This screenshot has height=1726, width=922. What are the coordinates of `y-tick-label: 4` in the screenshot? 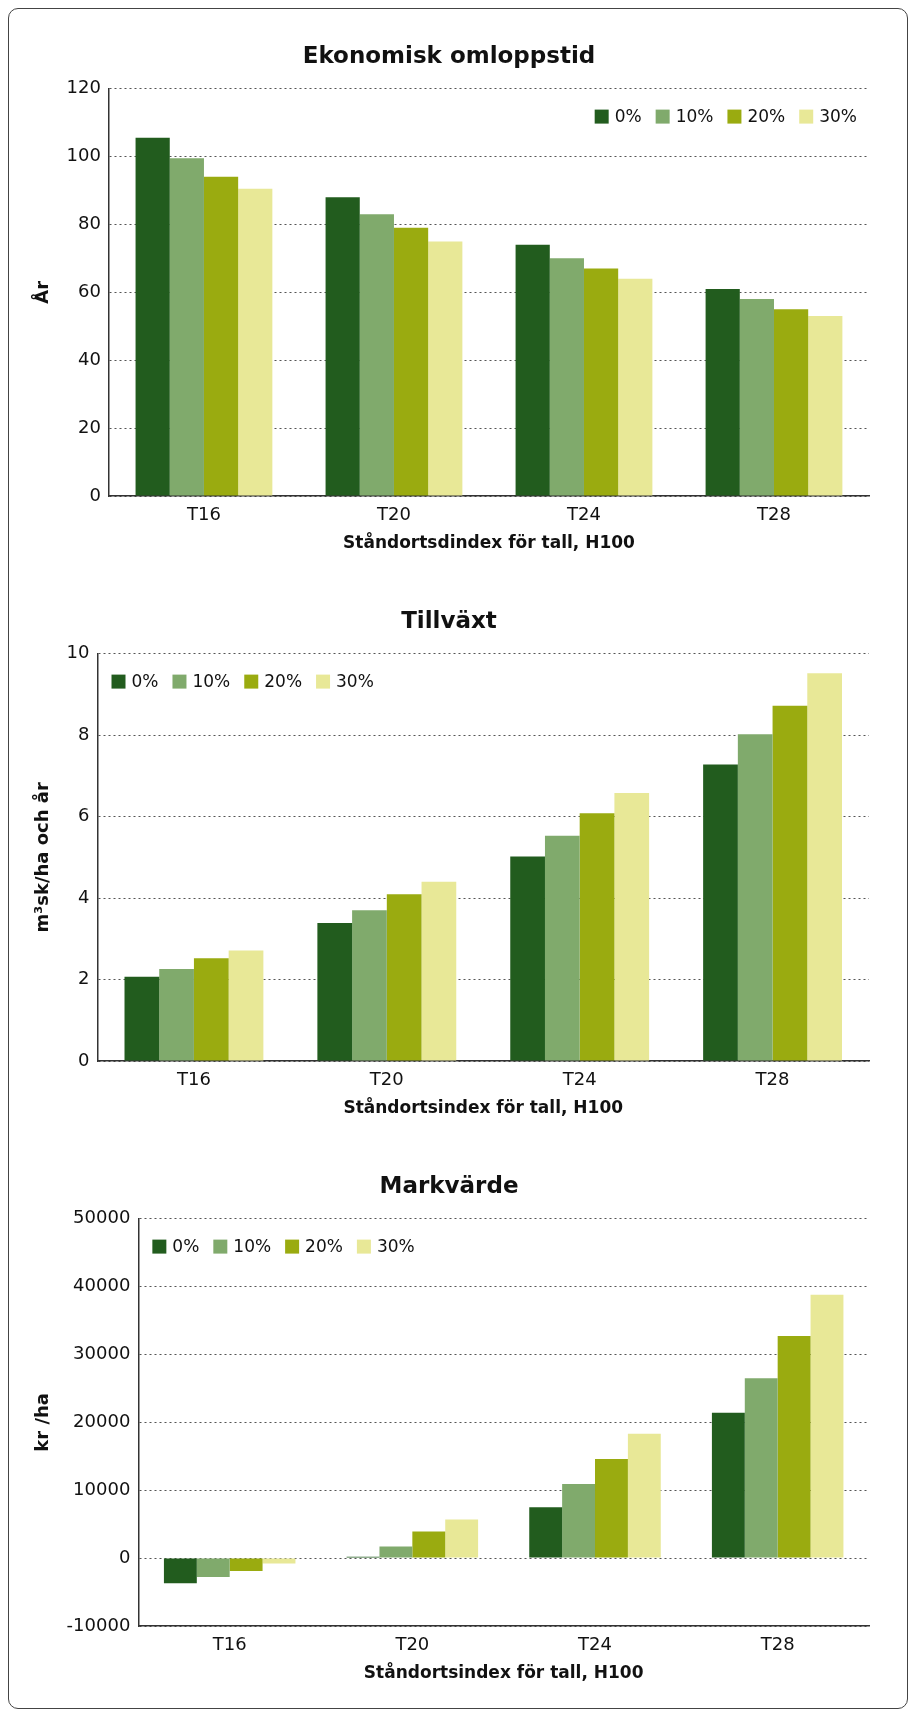 It's located at (84, 896).